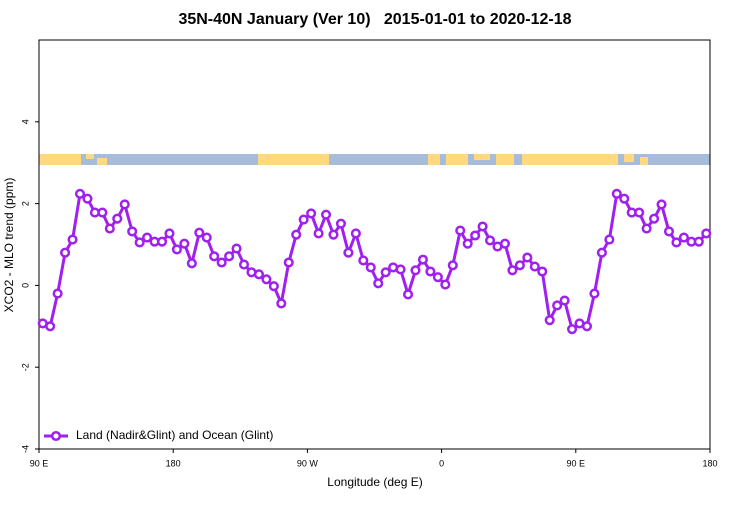  Describe the element at coordinates (374, 159) in the screenshot. I see `land-ocean-strip` at that location.